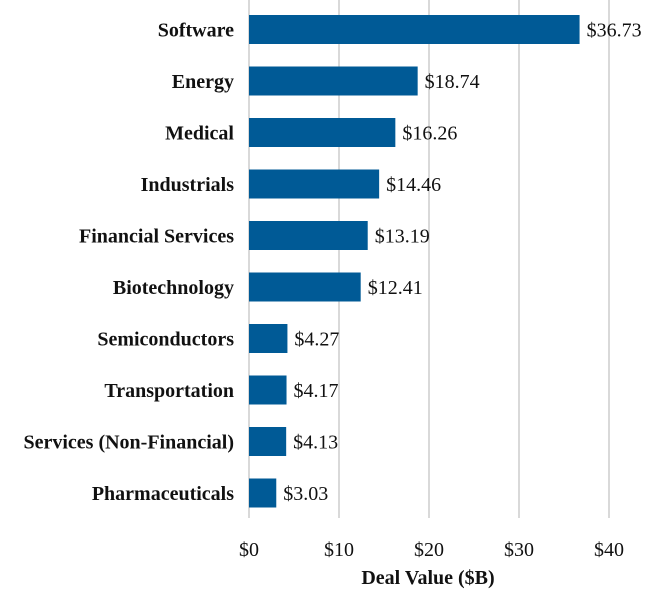  What do you see at coordinates (519, 550) in the screenshot?
I see `x-tick-label: $30` at bounding box center [519, 550].